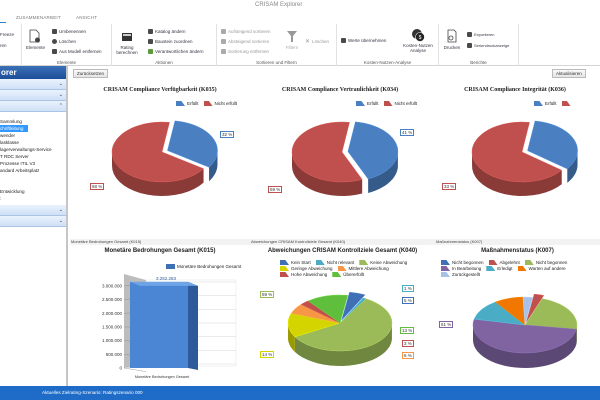  I want to click on elemente-label: Elemente, so click(36, 47).